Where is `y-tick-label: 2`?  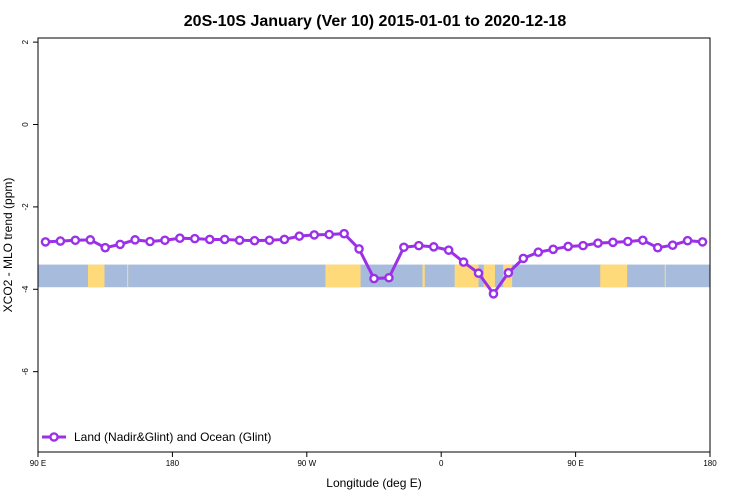
y-tick-label: 2 is located at coordinates (25, 41).